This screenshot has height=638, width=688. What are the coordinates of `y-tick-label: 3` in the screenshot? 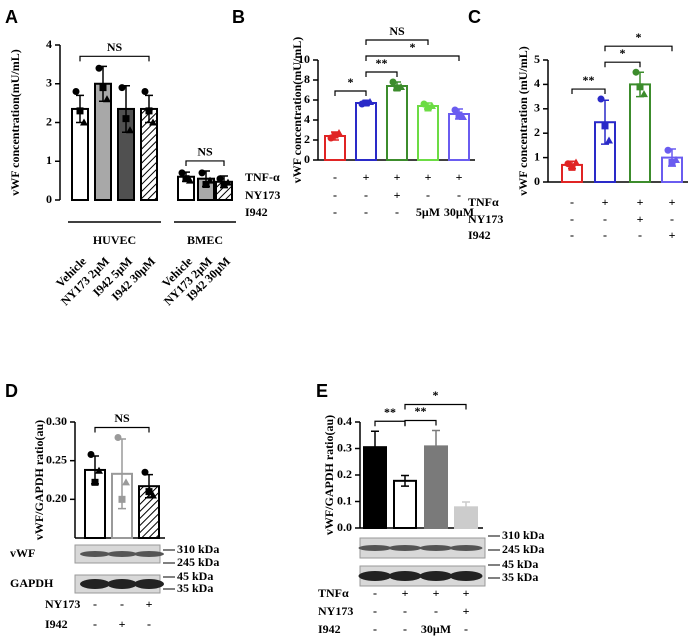 It's located at (537, 108).